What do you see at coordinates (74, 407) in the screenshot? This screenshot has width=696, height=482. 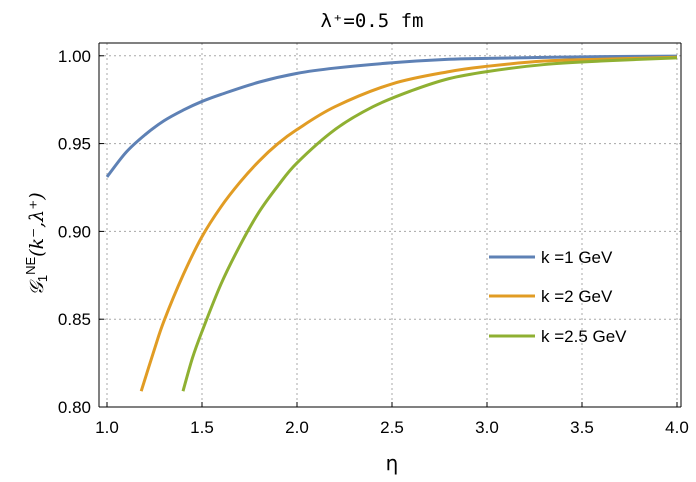 I see `y-tick-label: 0.80` at bounding box center [74, 407].